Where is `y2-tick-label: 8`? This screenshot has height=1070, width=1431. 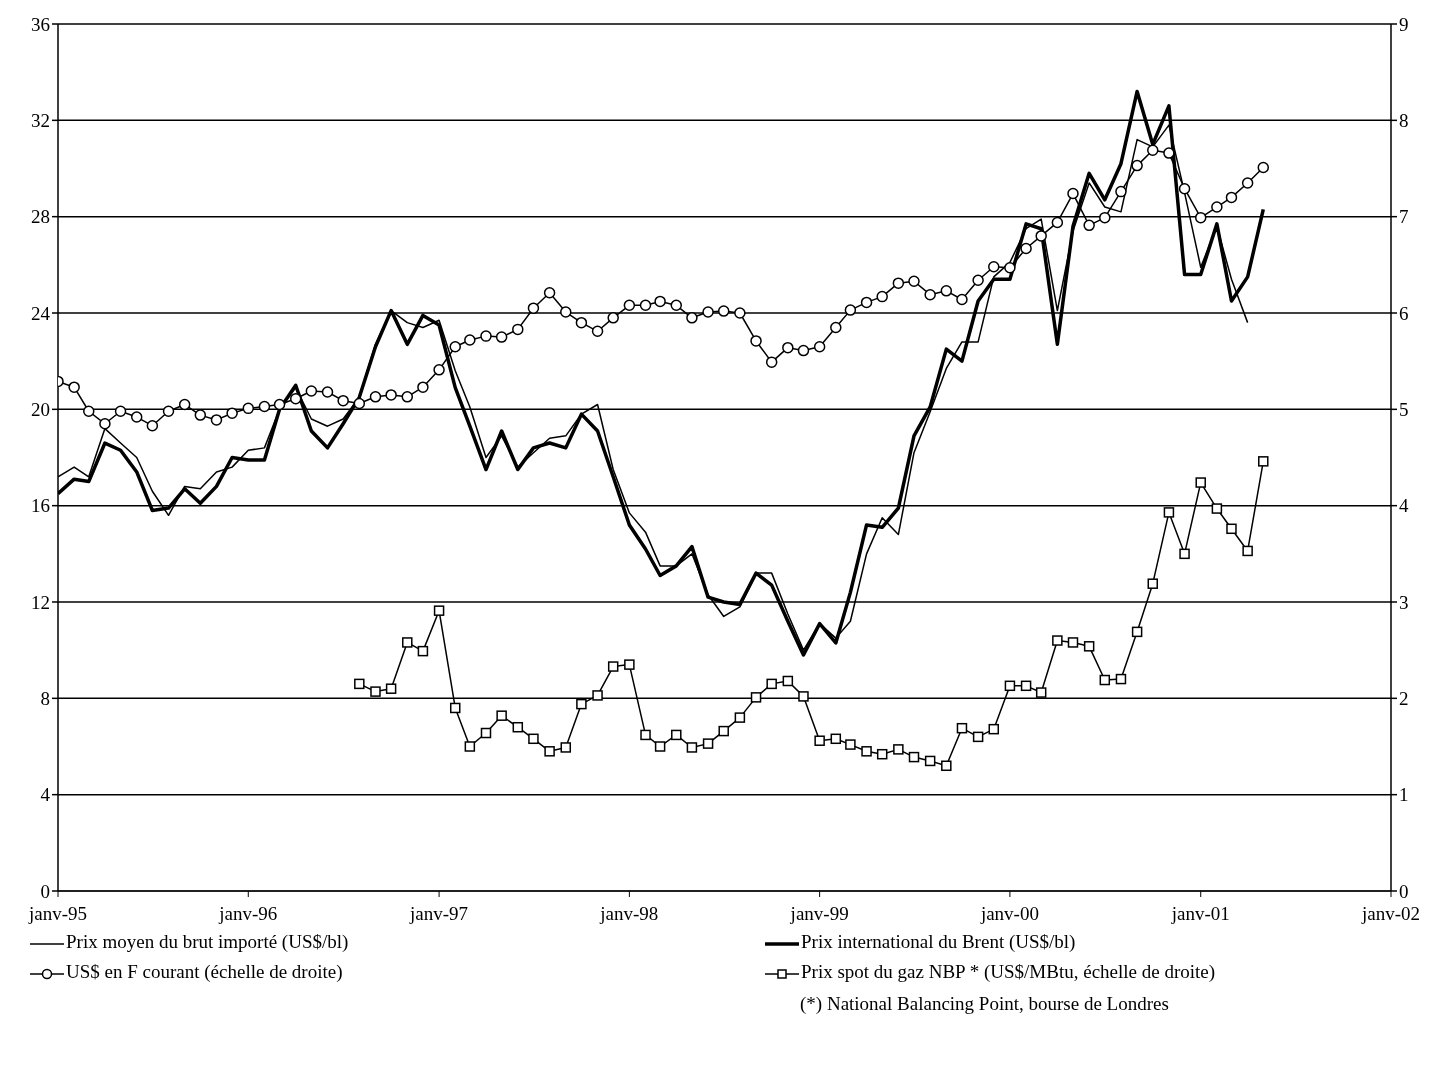 y2-tick-label: 8 is located at coordinates (1404, 121).